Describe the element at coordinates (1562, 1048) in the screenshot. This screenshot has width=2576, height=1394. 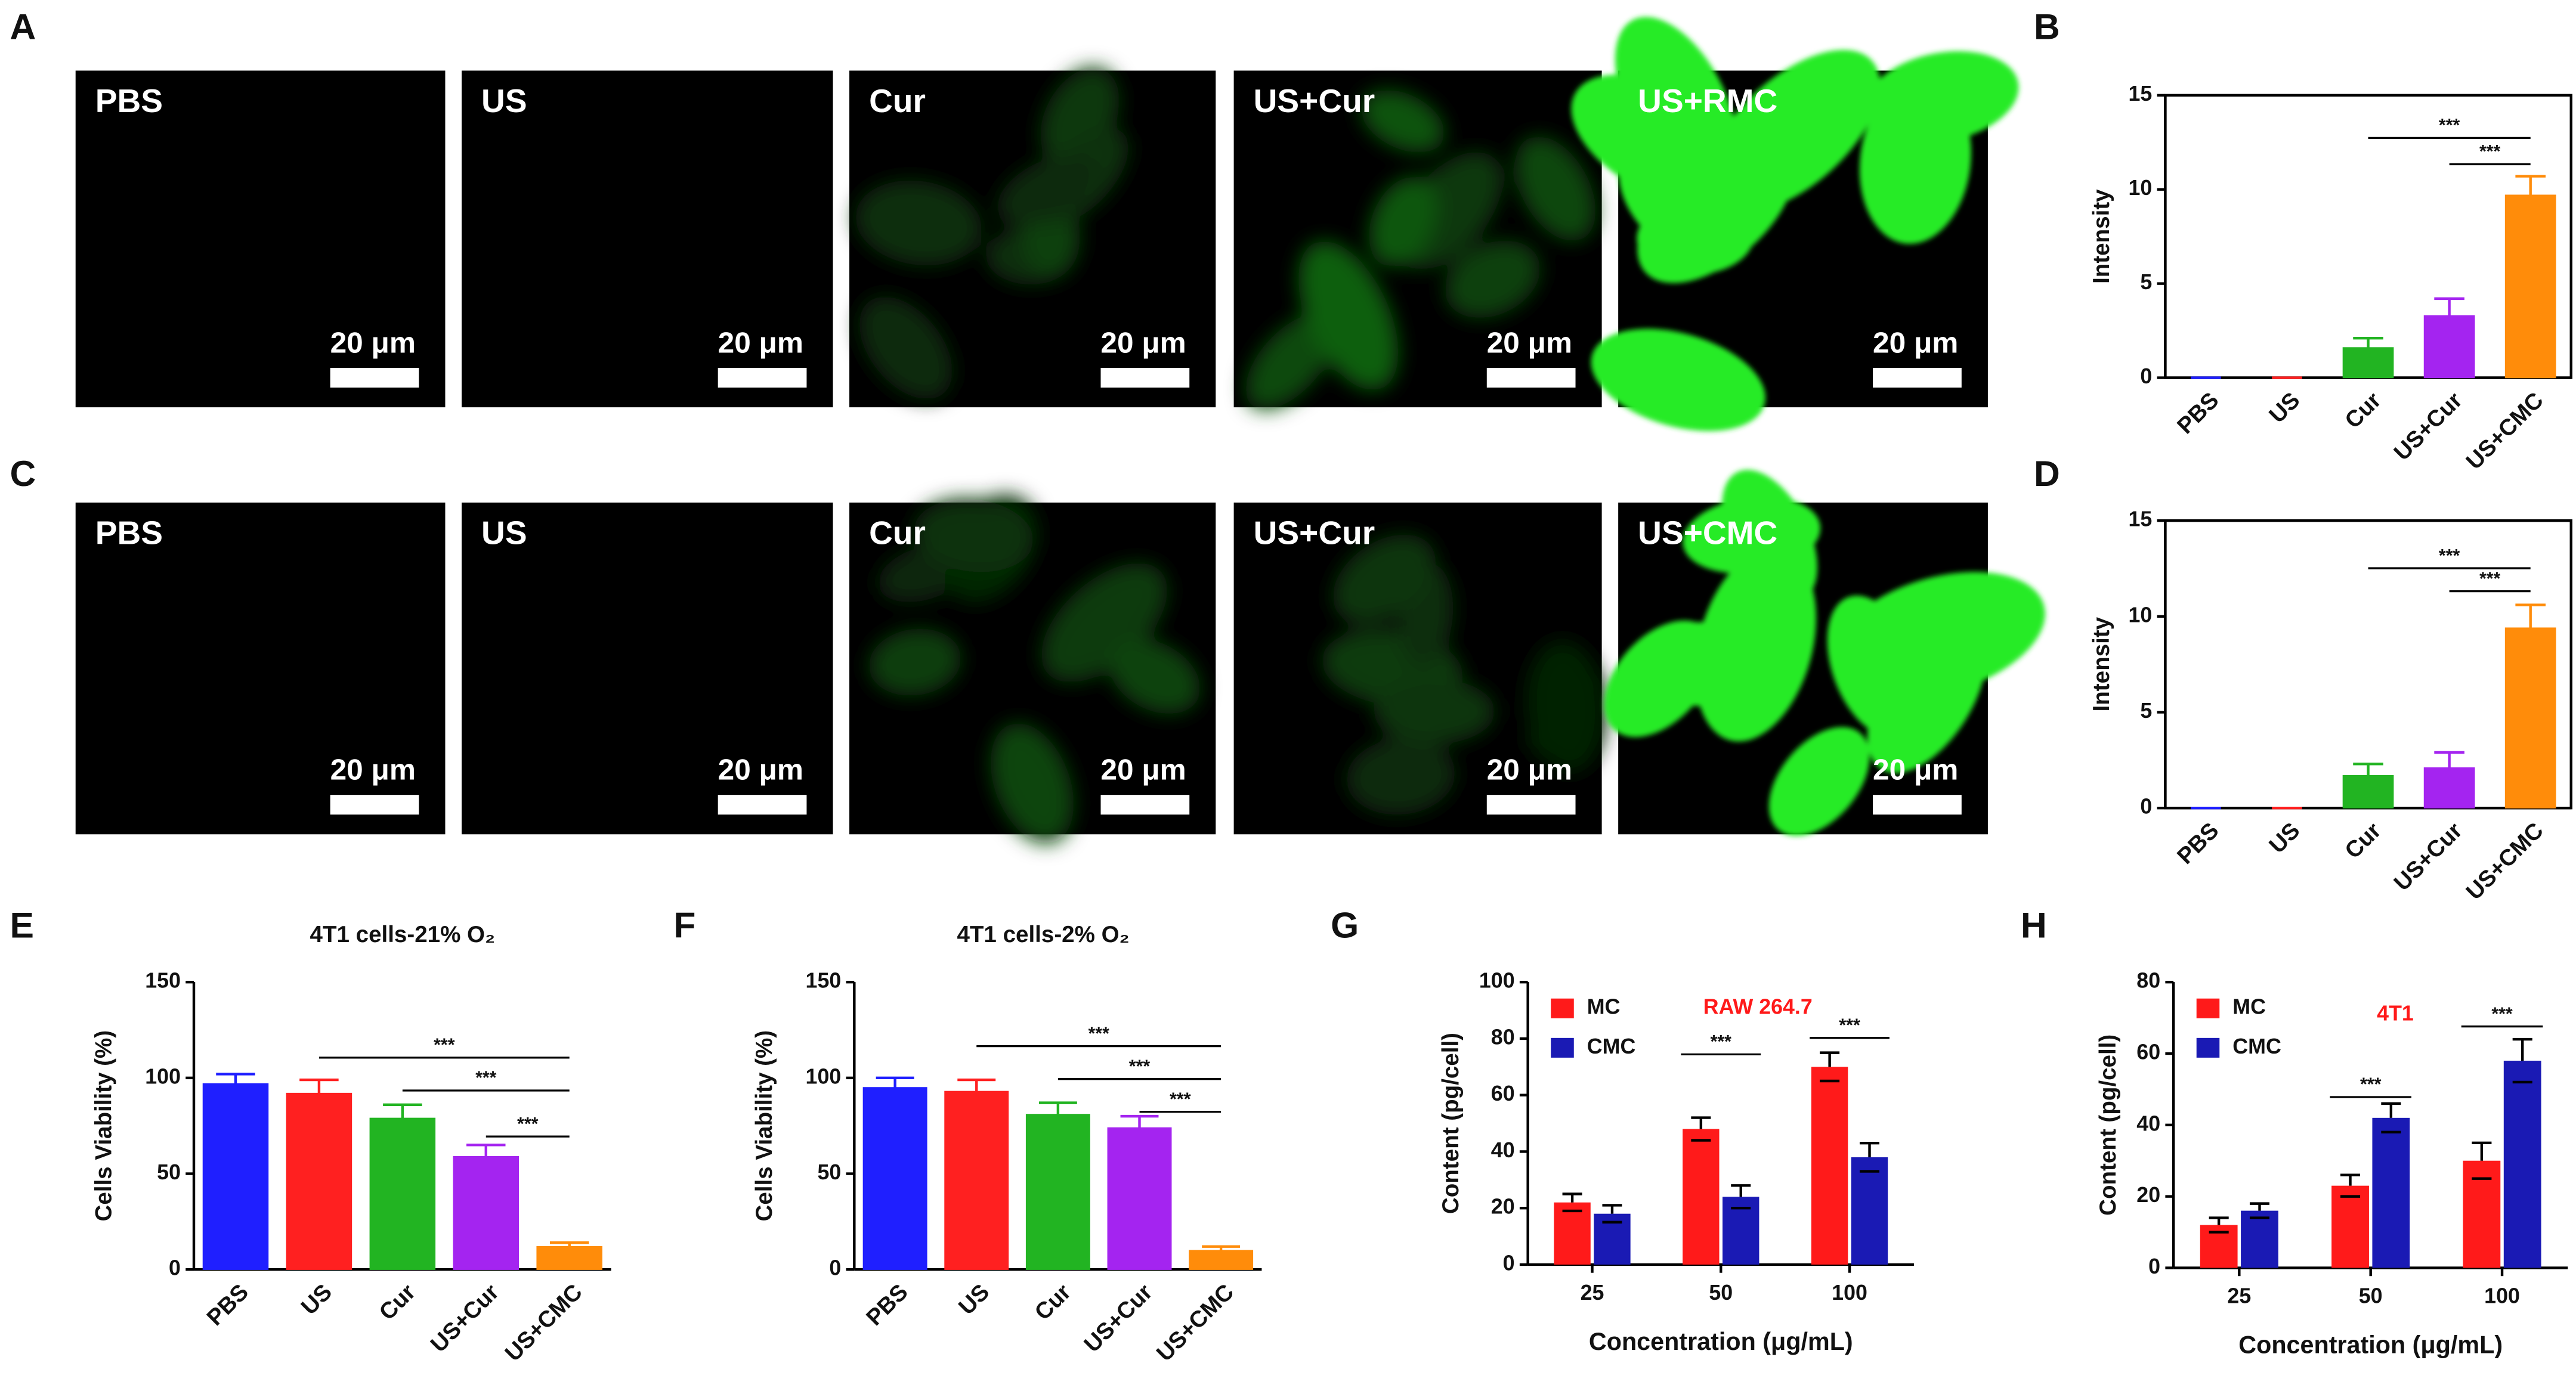
I see `legend-swatch` at that location.